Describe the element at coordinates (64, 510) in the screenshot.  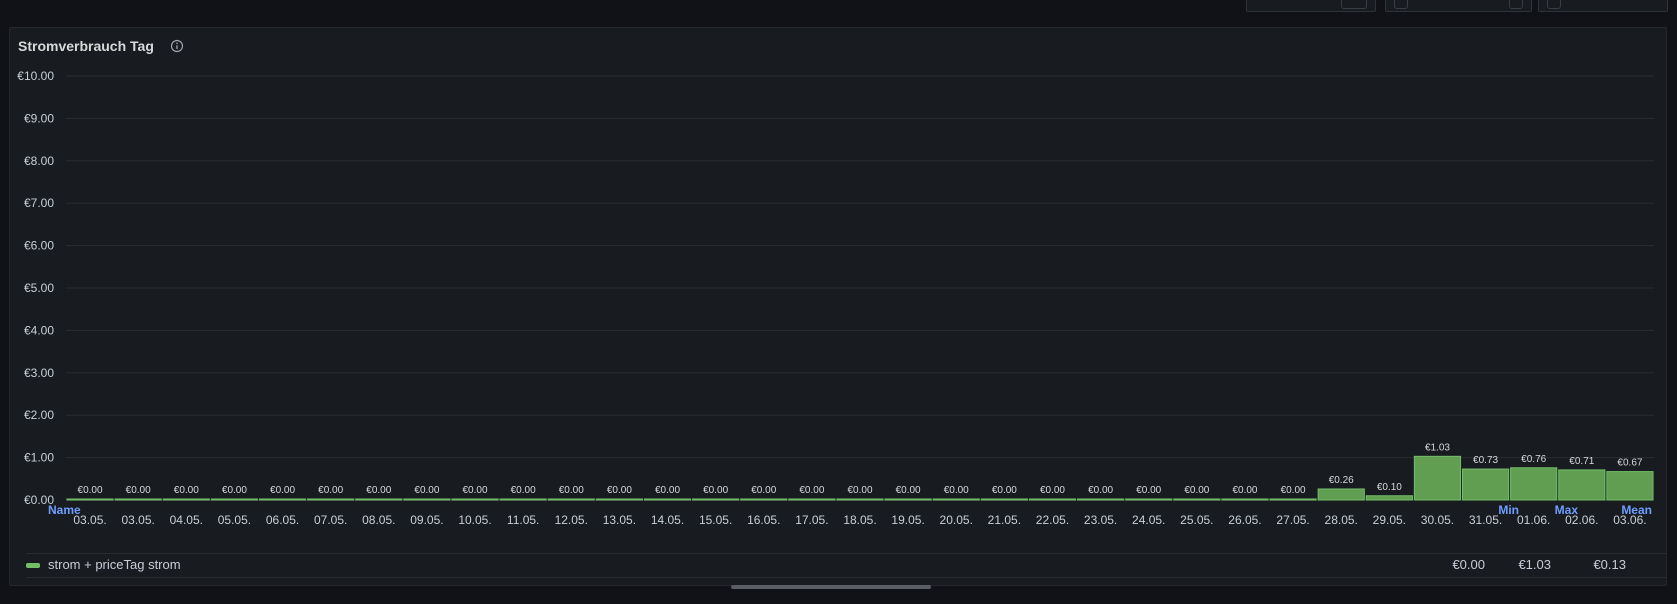
I see `legend-header-name: Name` at that location.